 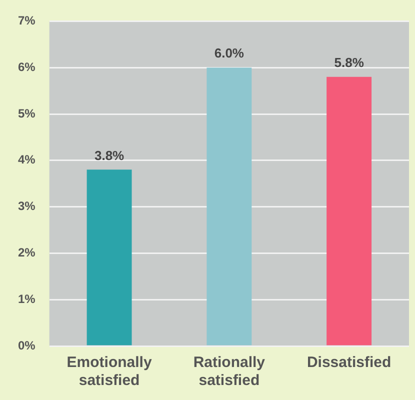 I want to click on data-label: 3.8%, so click(x=109, y=155).